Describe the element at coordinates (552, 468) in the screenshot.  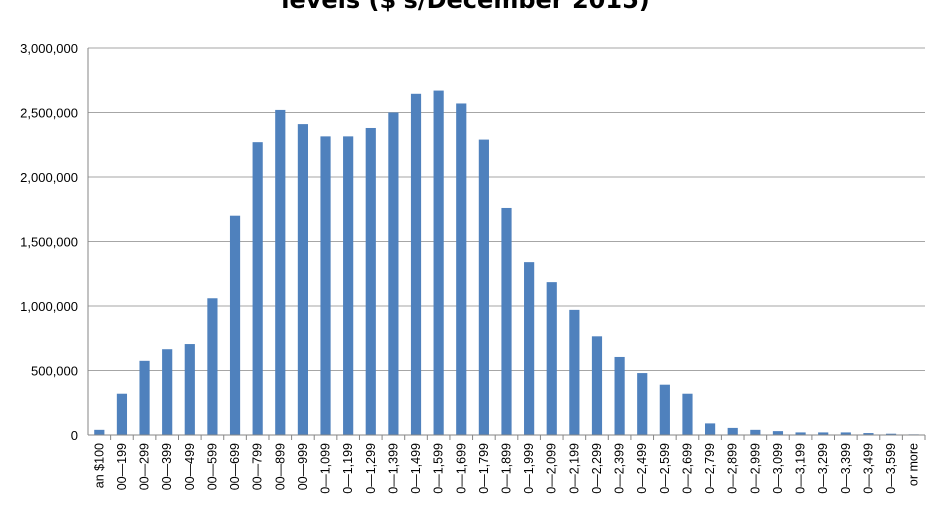
I see `x-tick-label: 0—2,099` at that location.